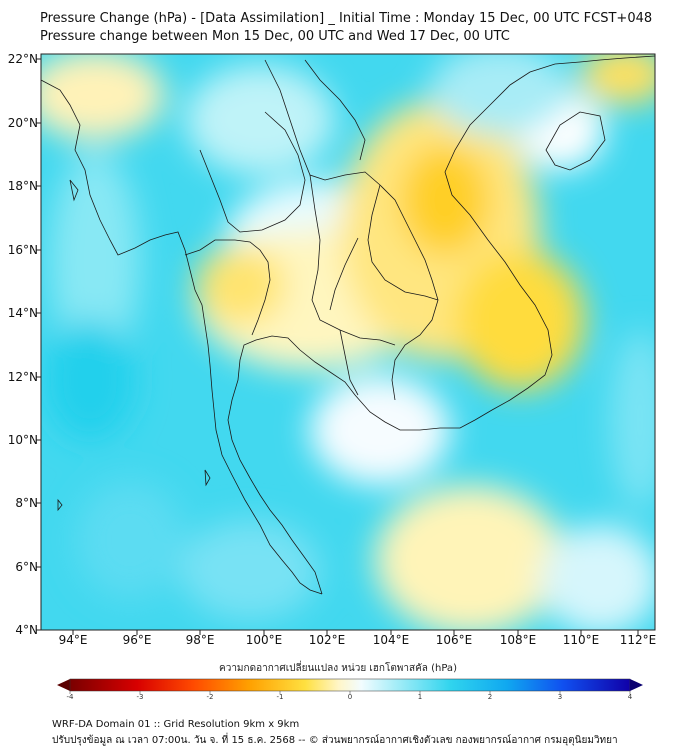 The width and height of the screenshot is (676, 756). What do you see at coordinates (22, 186) in the screenshot?
I see `lat-label: 18°N` at bounding box center [22, 186].